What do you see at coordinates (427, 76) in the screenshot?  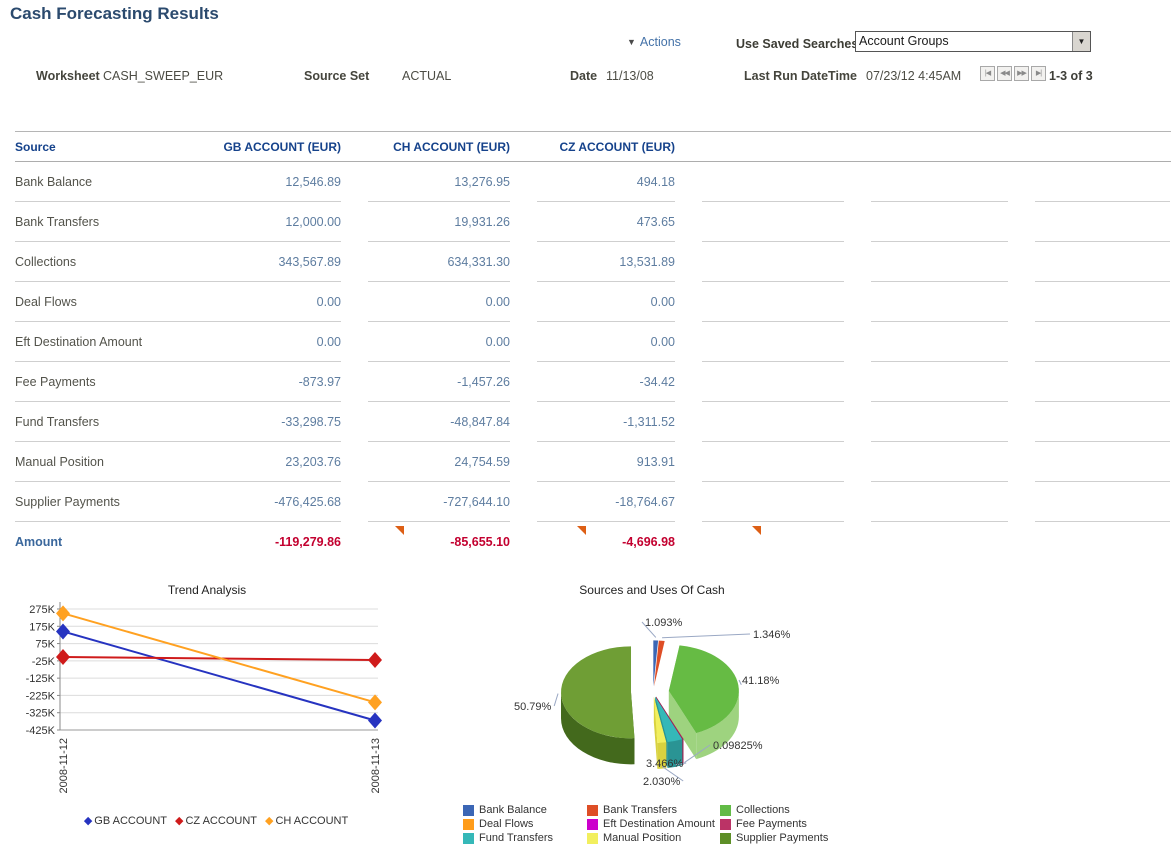 I see `source-set-value: ACTUAL` at bounding box center [427, 76].